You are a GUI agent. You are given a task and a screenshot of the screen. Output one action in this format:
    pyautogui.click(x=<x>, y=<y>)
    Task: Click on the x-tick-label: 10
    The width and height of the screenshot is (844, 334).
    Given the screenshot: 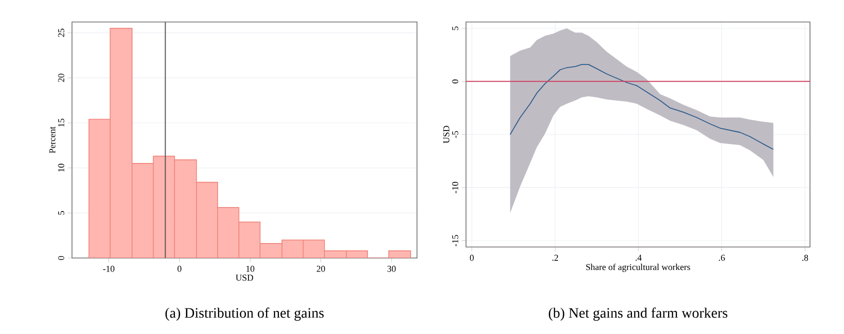 What is the action you would take?
    pyautogui.click(x=250, y=269)
    